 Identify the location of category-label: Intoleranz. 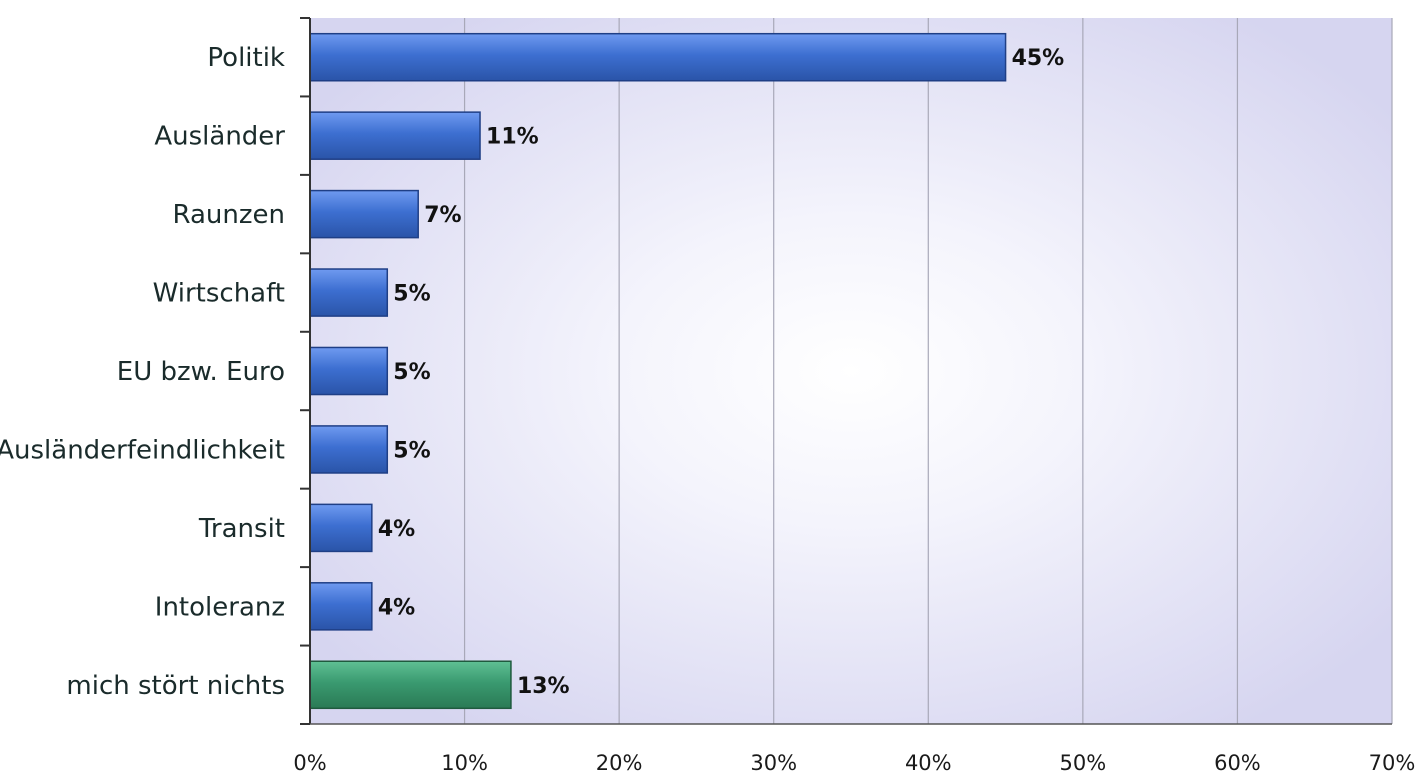
(220, 607).